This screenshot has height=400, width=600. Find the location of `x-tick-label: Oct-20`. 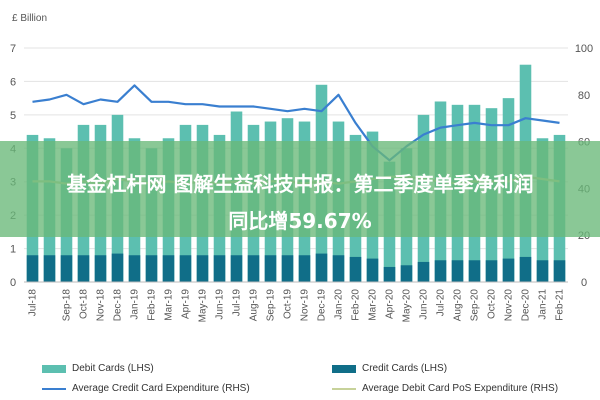

x-tick-label: Oct-20 is located at coordinates (492, 304).